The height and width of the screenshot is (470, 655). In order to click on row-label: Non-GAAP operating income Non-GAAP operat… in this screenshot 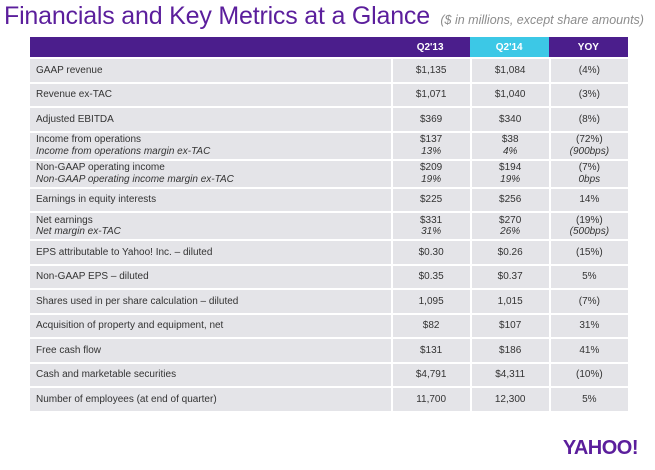, I will do `click(210, 172)`.